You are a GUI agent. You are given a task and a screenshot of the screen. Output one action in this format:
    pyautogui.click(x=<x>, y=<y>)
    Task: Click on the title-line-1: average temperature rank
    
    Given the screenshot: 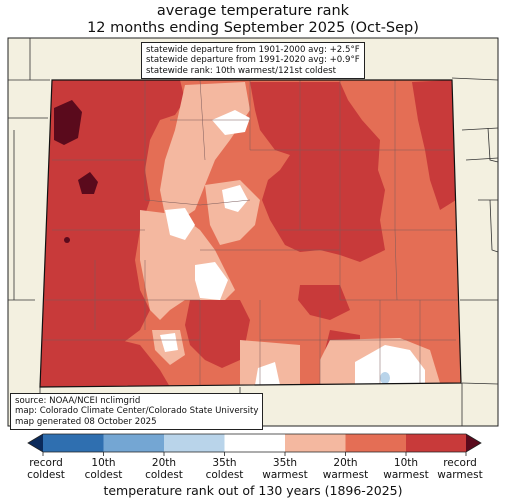 What is the action you would take?
    pyautogui.click(x=253, y=11)
    